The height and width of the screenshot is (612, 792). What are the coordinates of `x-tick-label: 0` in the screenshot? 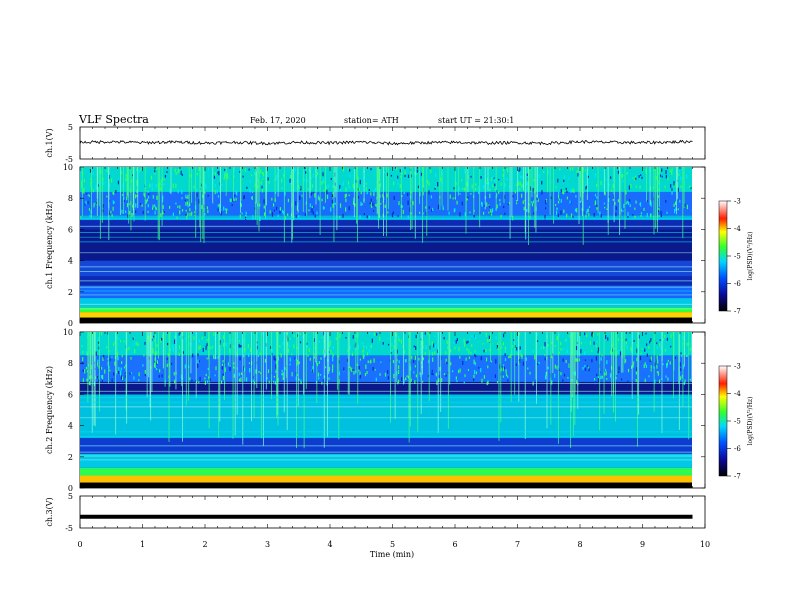 It's located at (79, 544).